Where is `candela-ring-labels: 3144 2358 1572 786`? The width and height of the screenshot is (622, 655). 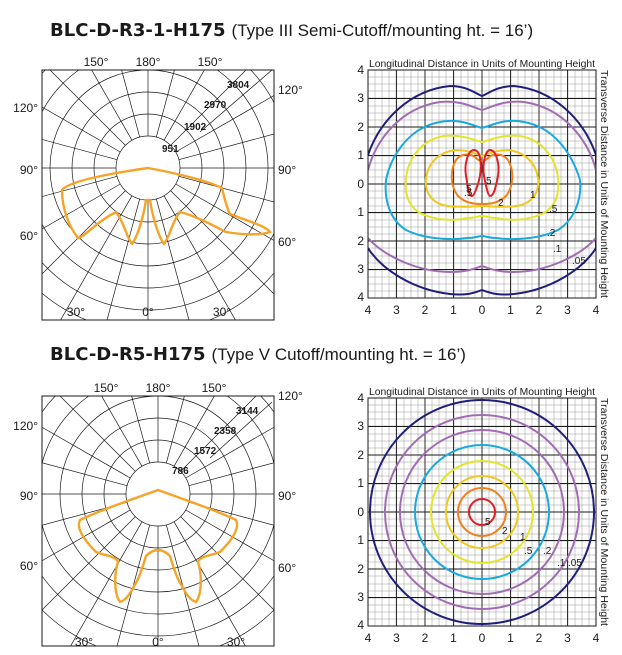
candela-ring-labels: 3144 2358 1572 786 is located at coordinates (215, 441).